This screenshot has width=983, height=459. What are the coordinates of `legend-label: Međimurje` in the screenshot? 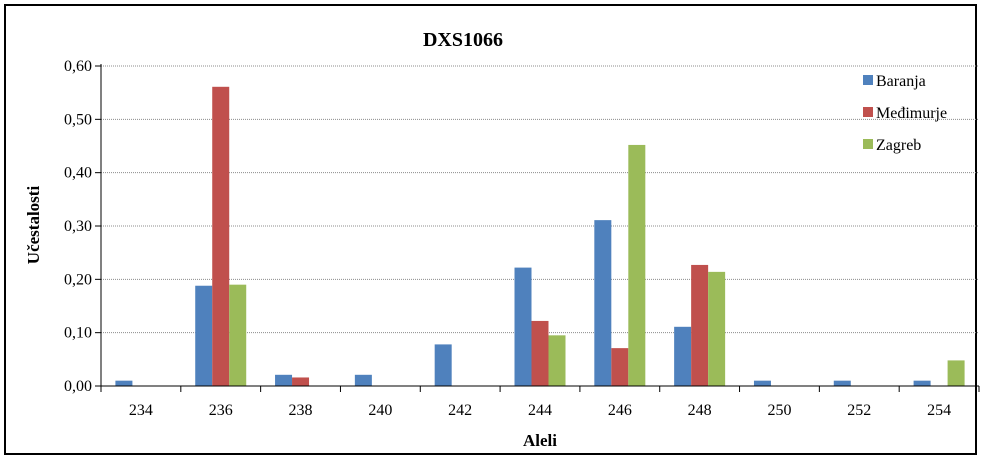 It's located at (911, 113).